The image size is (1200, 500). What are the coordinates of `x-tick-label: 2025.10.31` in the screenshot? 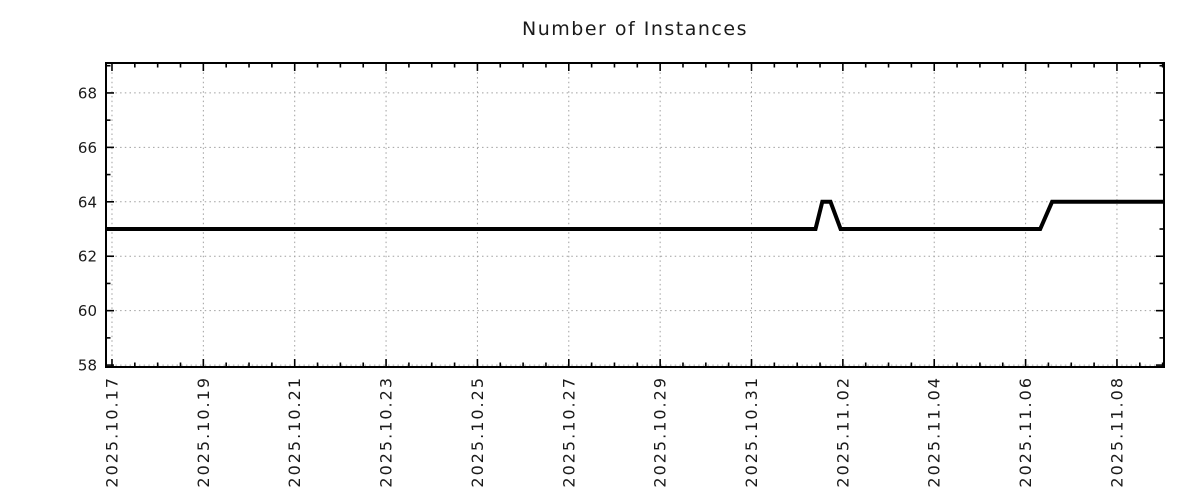 It's located at (751, 432).